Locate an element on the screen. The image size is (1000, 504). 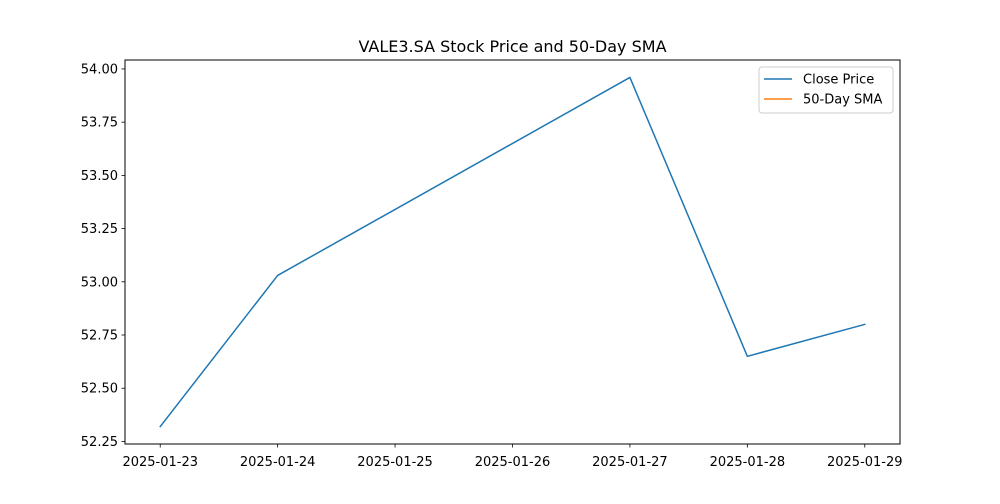
chart-title: VALE3.SA Stock Price and 50-Day SMA is located at coordinates (512, 46).